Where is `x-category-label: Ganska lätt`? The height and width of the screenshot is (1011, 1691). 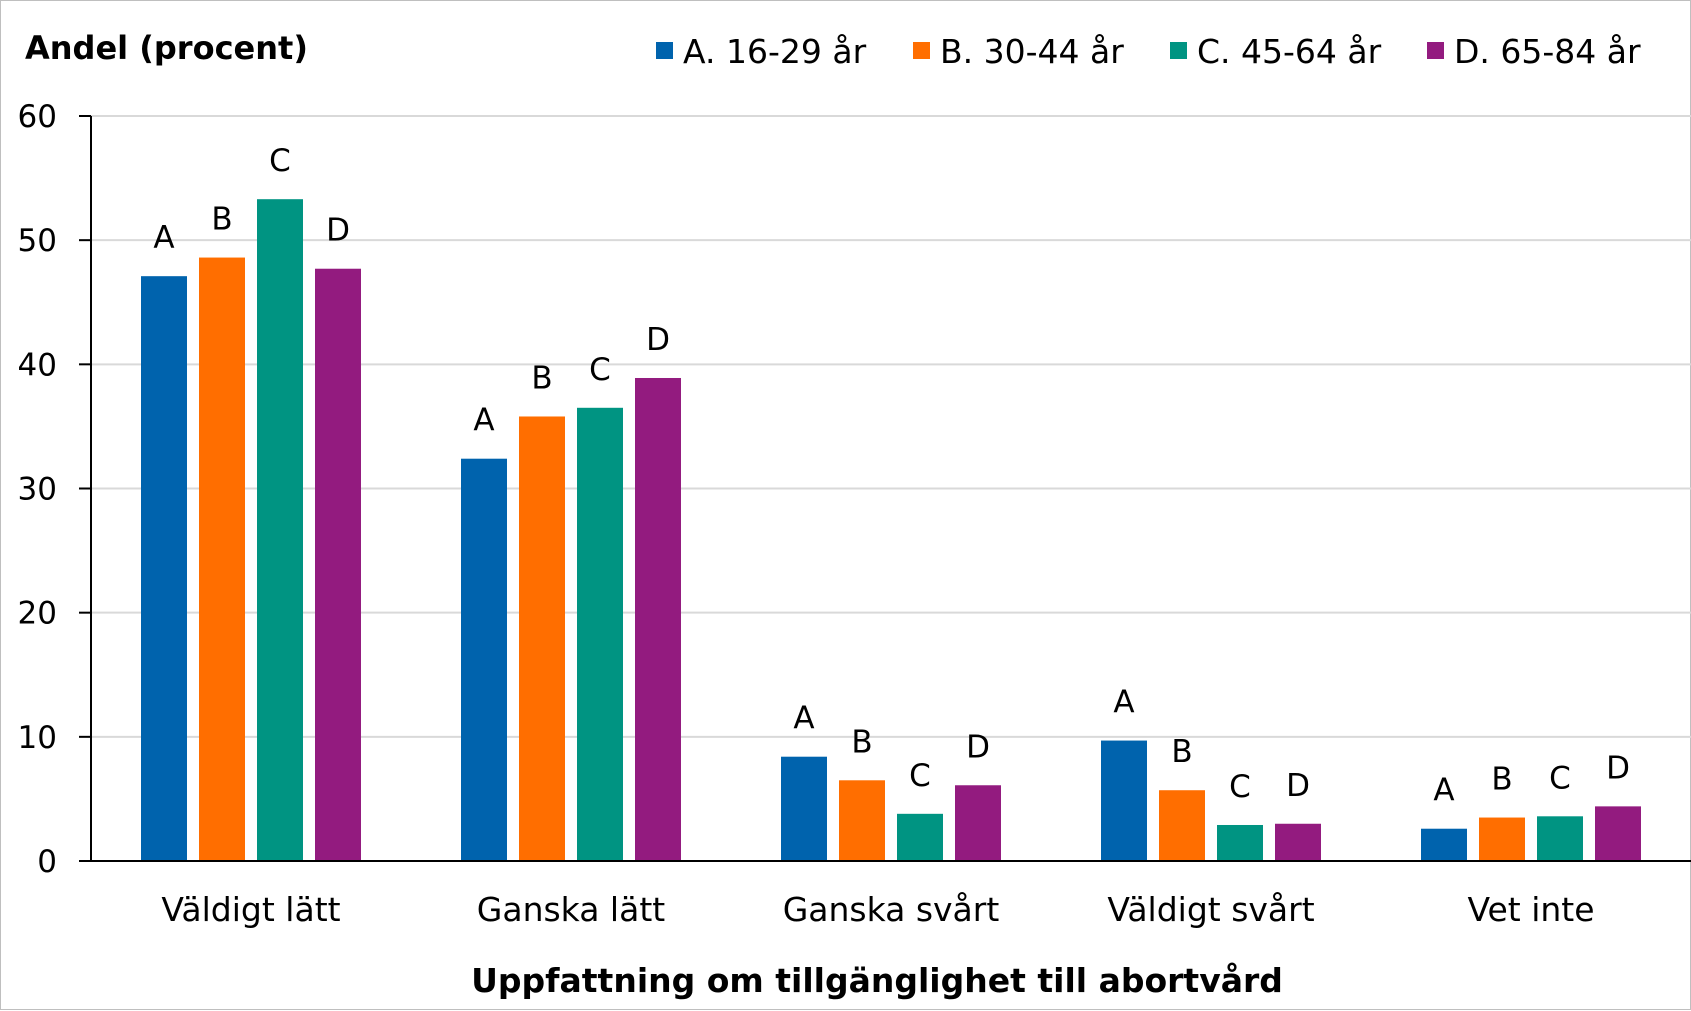
x-category-label: Ganska lätt is located at coordinates (571, 909).